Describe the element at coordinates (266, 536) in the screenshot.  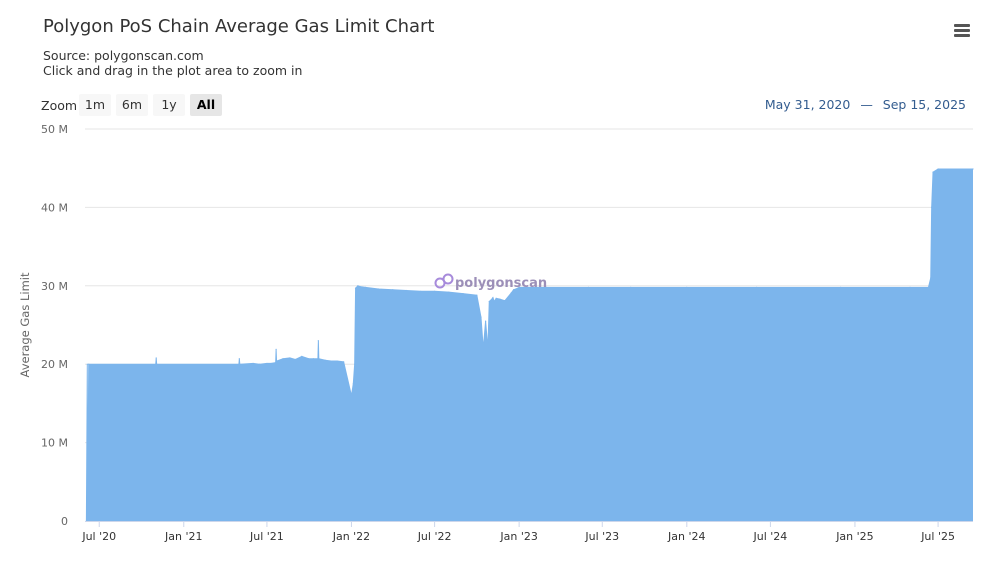
I see `x-tick-label: Jul '21` at that location.